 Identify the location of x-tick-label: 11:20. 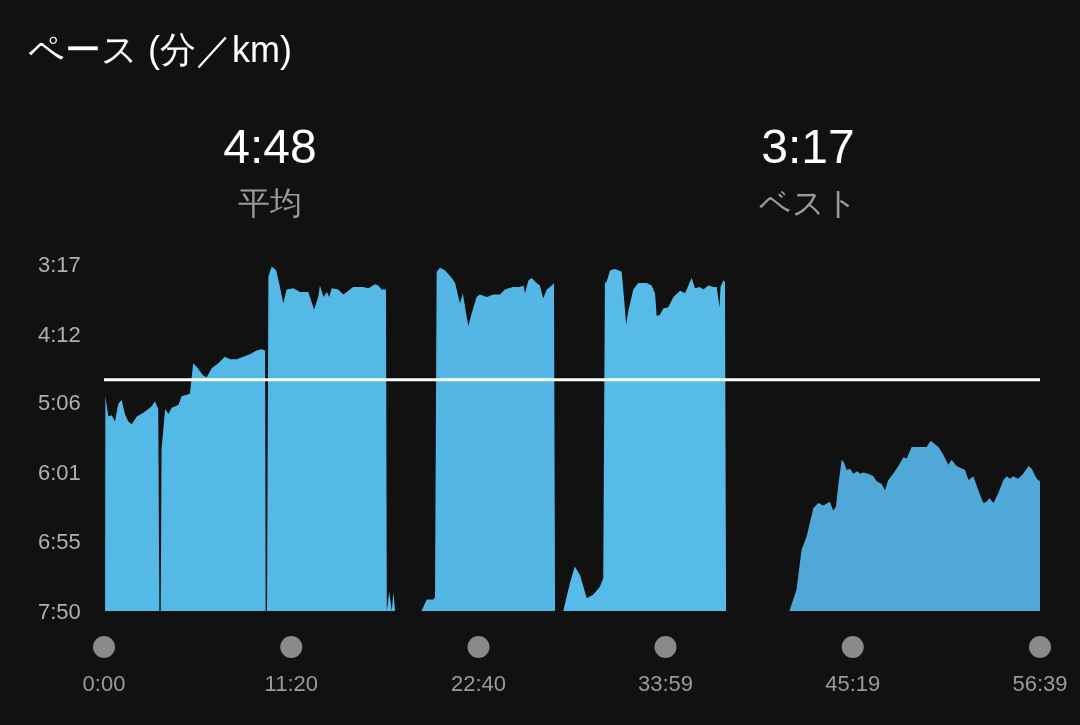
(291, 683).